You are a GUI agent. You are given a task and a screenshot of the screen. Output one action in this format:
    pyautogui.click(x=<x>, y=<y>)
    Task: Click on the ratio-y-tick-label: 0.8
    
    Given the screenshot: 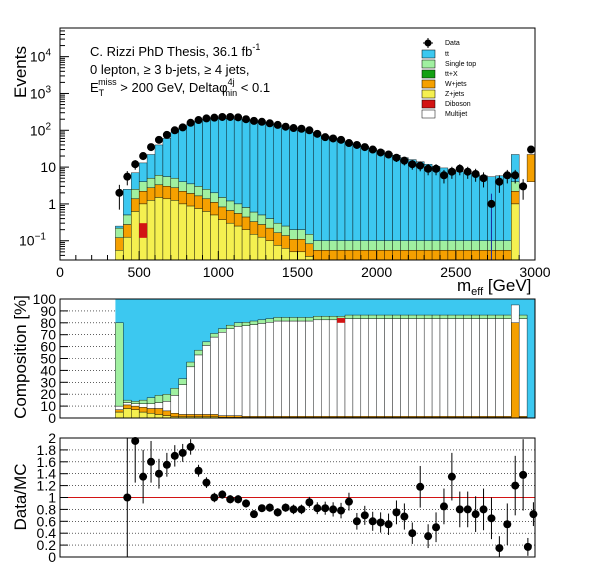 What is the action you would take?
    pyautogui.click(x=47, y=509)
    